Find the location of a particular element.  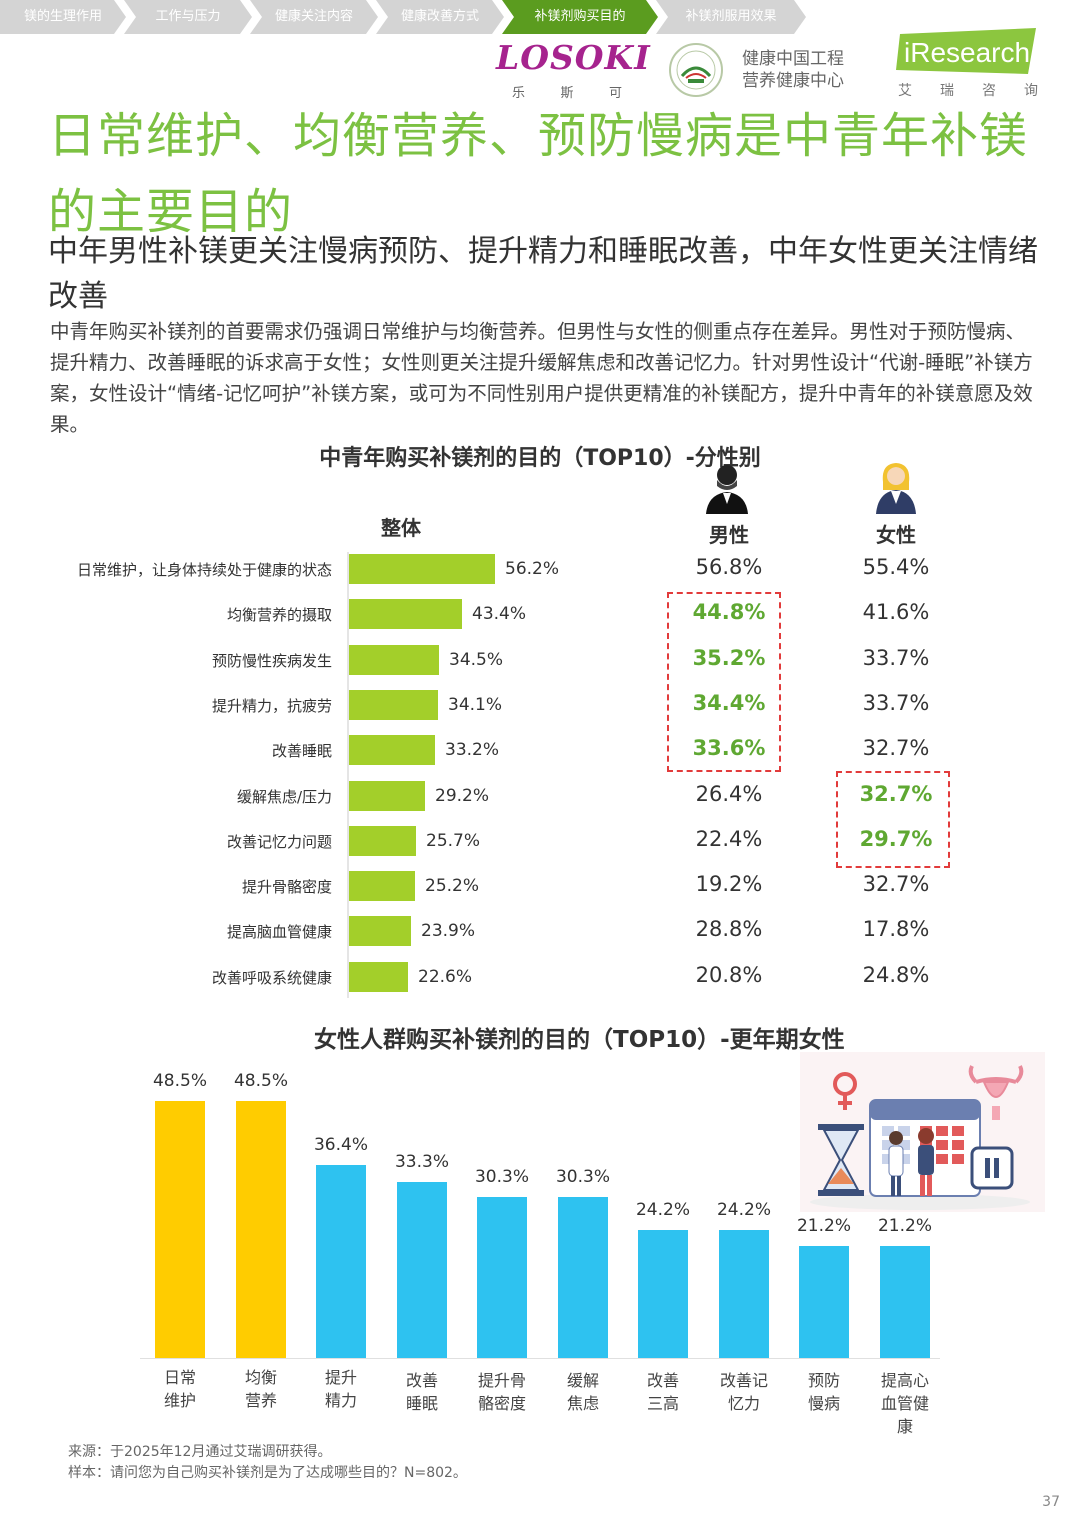

chart2-category-label: 改善 三高 is located at coordinates (663, 1392).